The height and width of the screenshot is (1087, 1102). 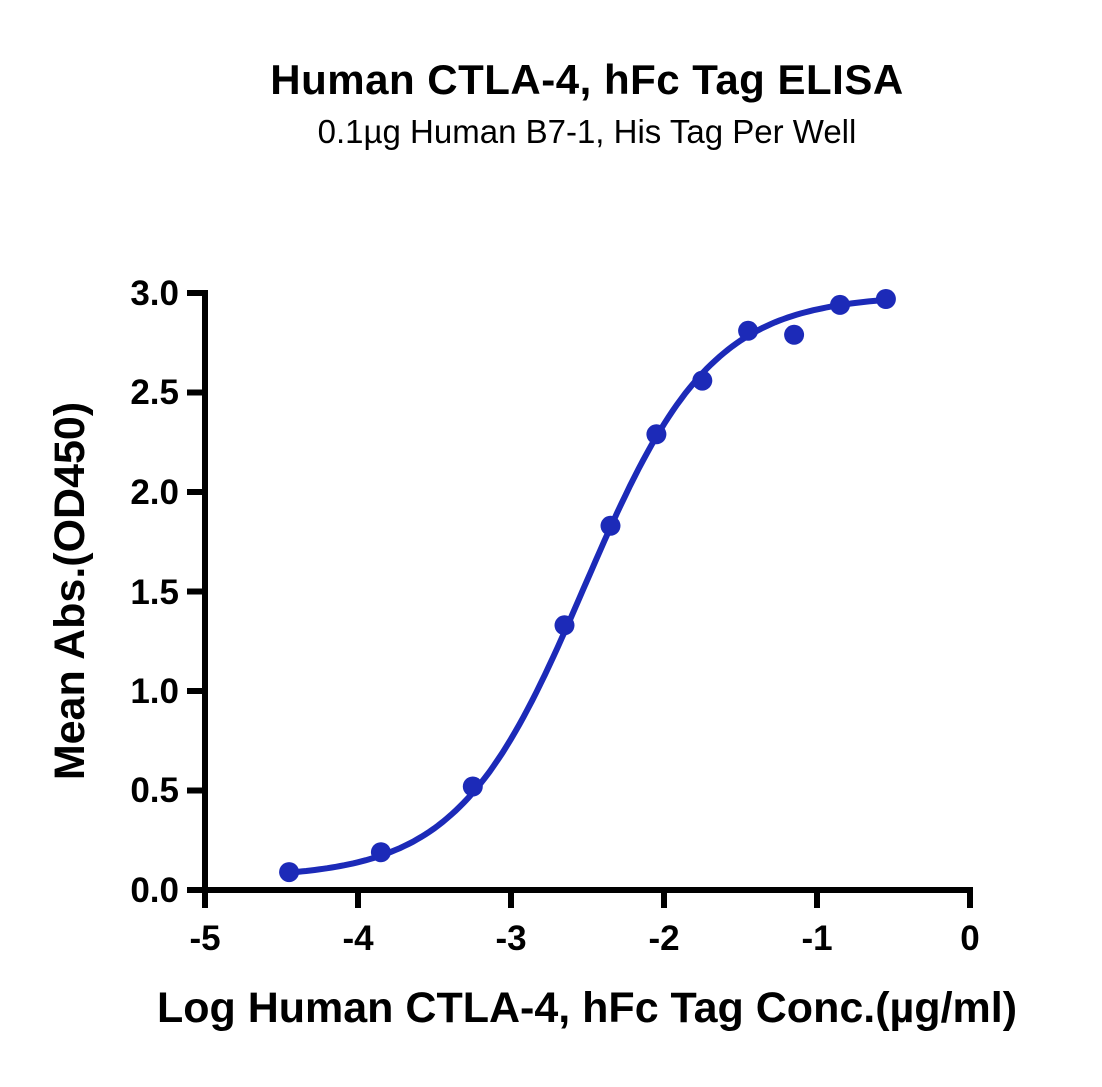 I want to click on x-tick-label: -5, so click(x=204, y=938).